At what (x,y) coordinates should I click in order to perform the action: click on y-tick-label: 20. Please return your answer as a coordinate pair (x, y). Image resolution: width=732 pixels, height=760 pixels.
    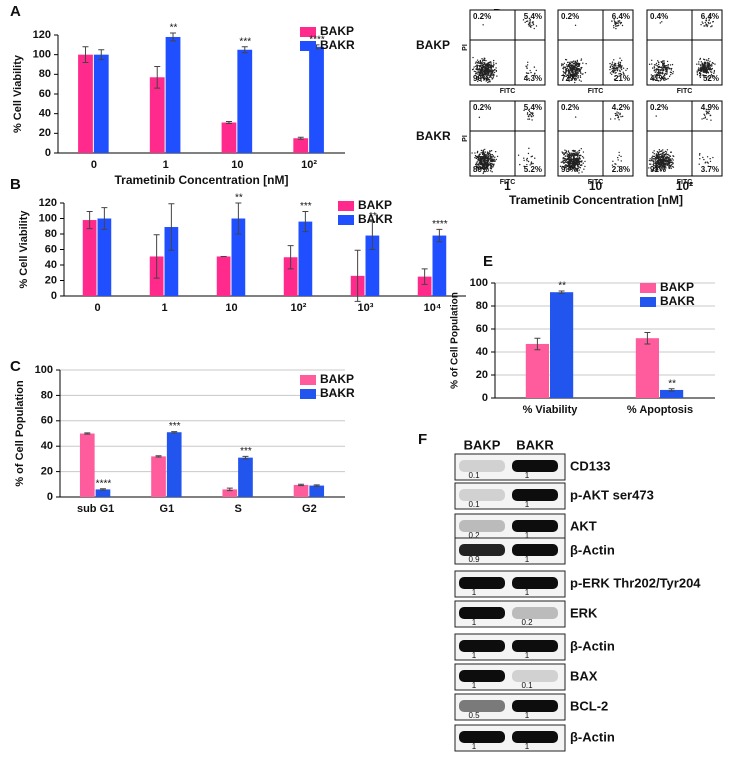
    Looking at the image, I should click on (45, 133).